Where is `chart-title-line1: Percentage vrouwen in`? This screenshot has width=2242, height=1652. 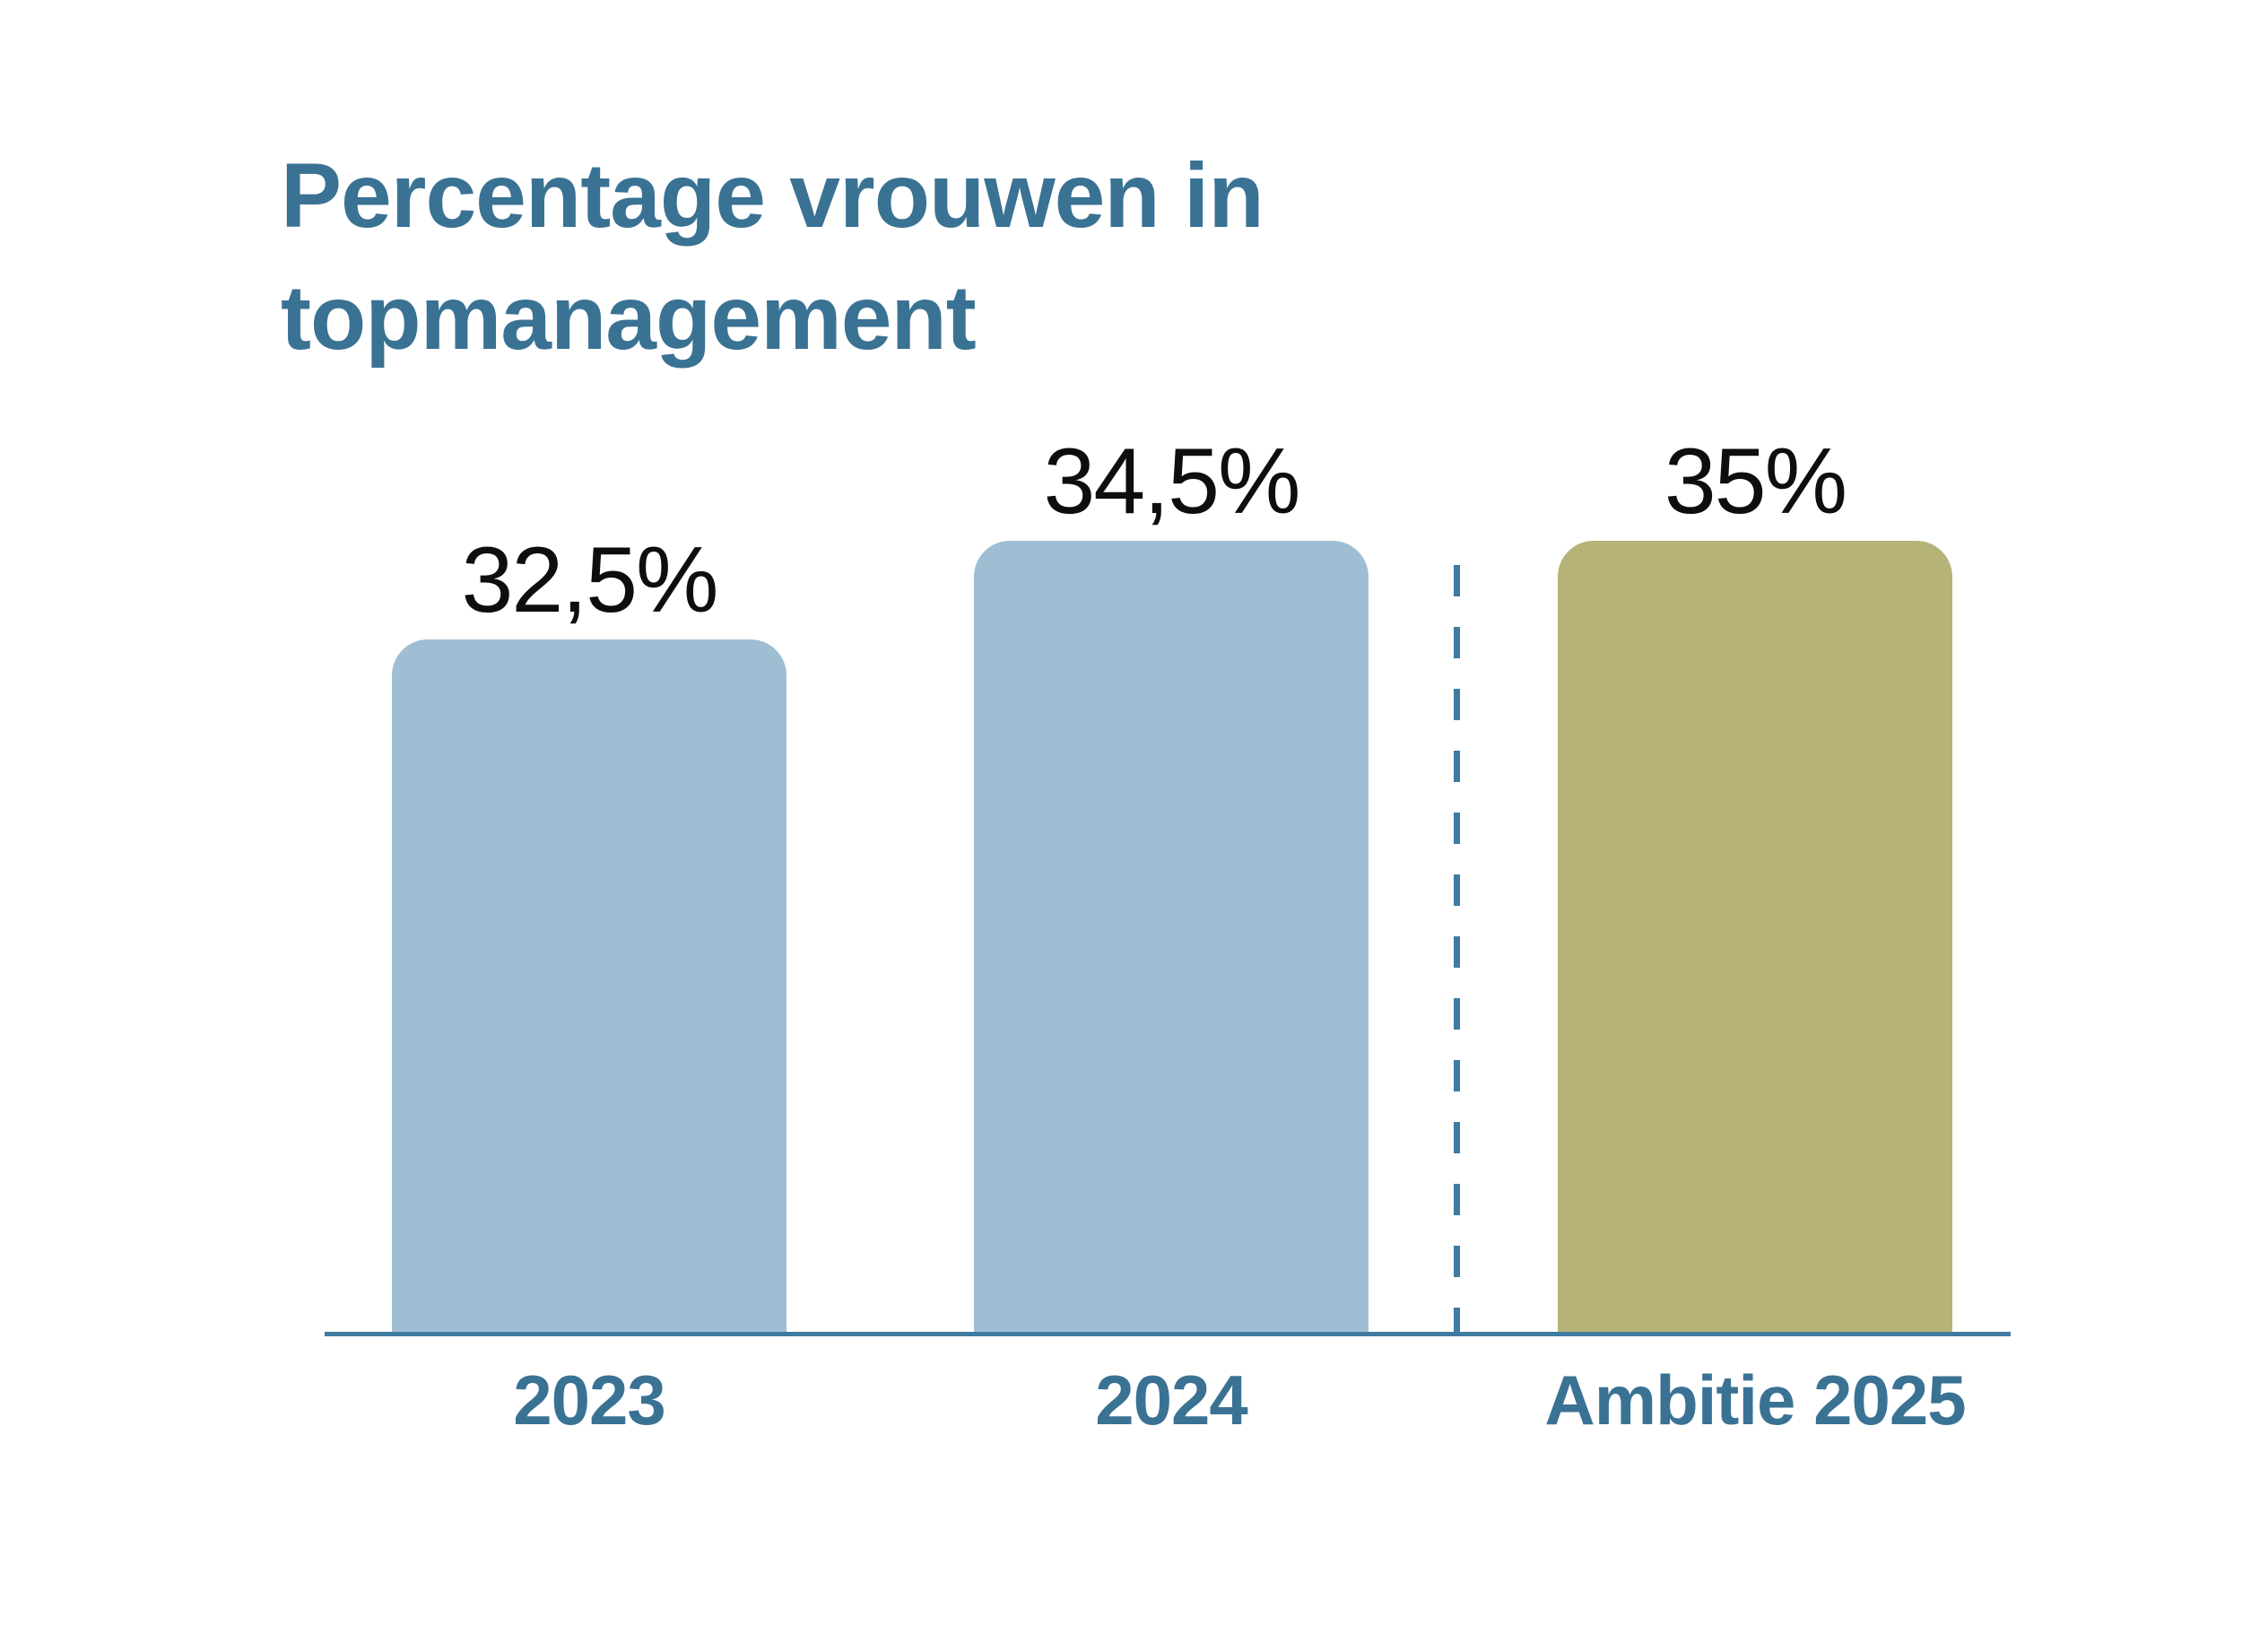
chart-title-line1: Percentage vrouwen in is located at coordinates (772, 195).